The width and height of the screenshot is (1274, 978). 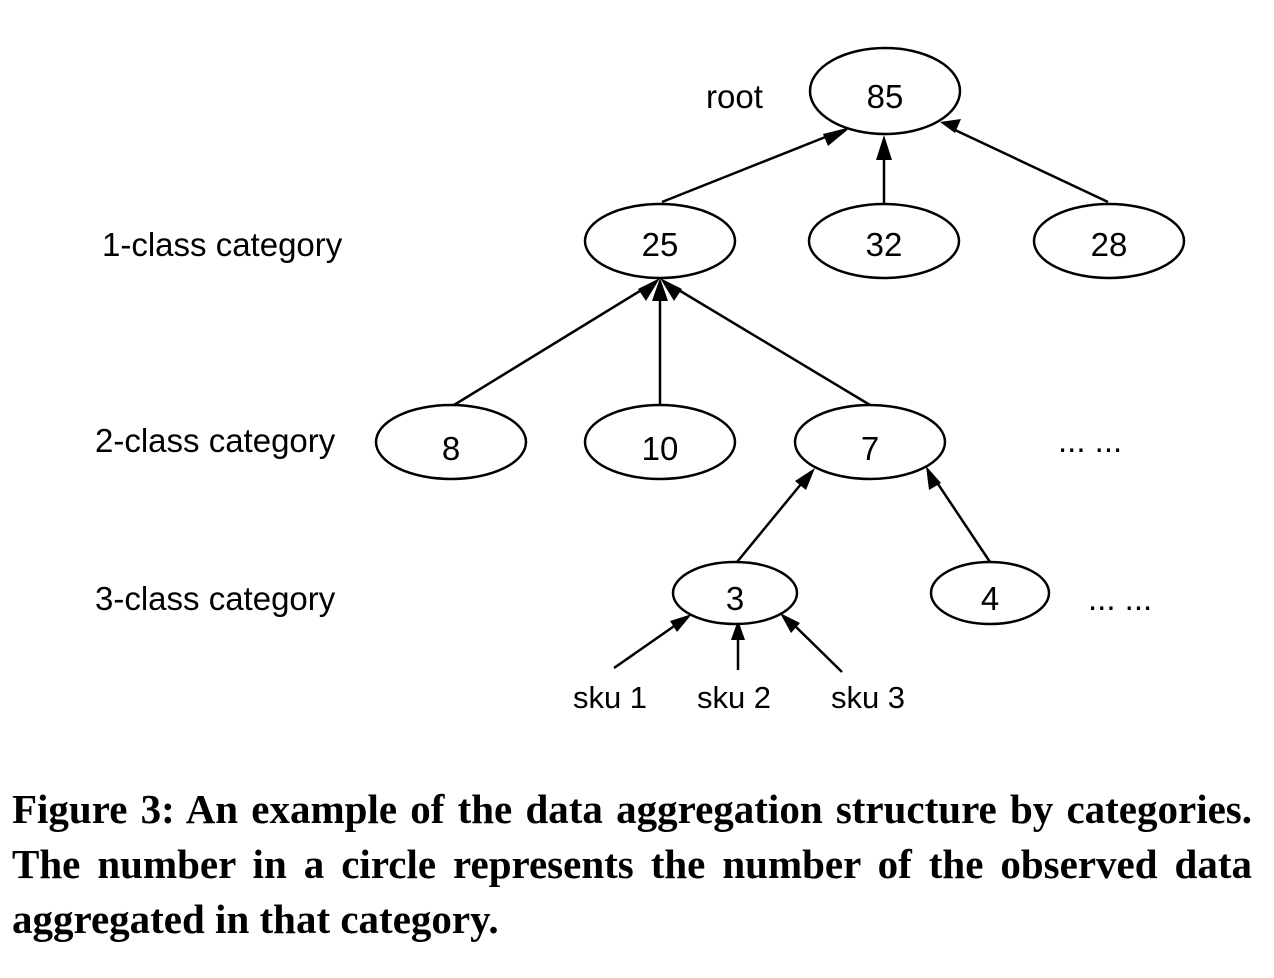 I want to click on node-root: 85, so click(x=885, y=91).